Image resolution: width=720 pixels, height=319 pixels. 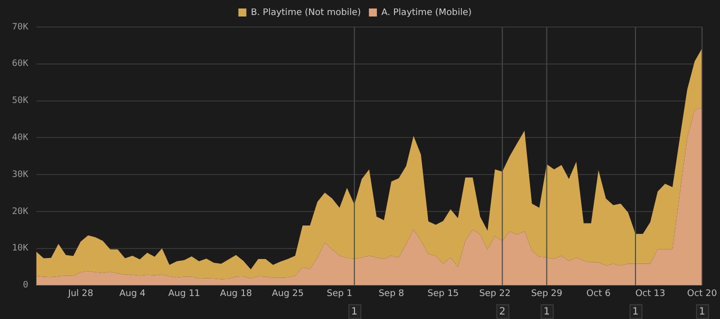 I want to click on x-tick-label: Oct 13, so click(x=650, y=293).